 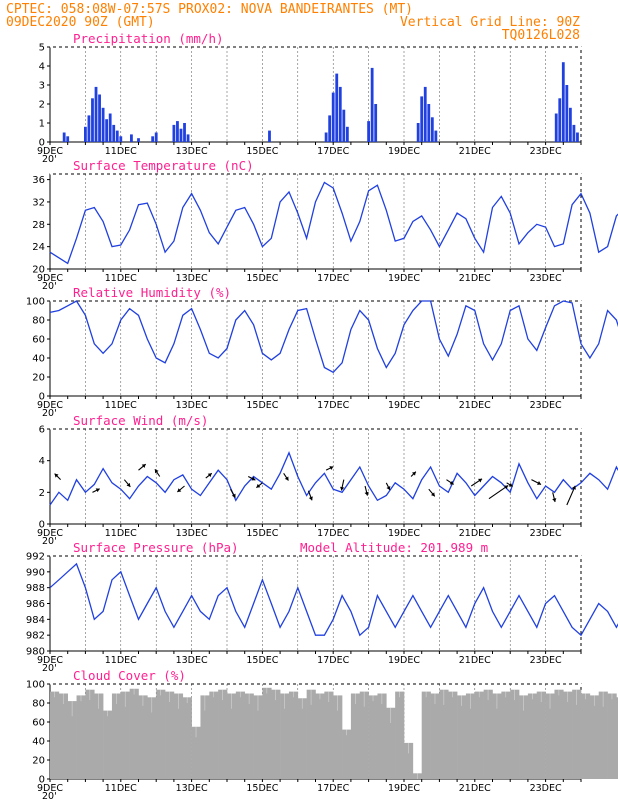 What do you see at coordinates (38, 247) in the screenshot?
I see `y-tick-label: 24` at bounding box center [38, 247].